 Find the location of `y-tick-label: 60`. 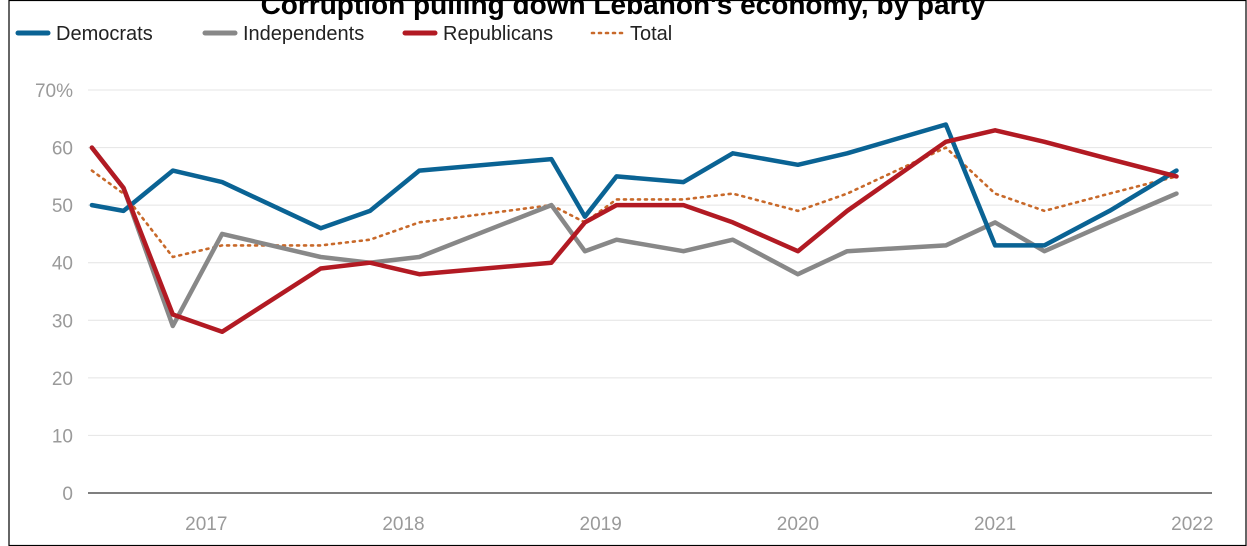

y-tick-label: 60 is located at coordinates (62, 149).